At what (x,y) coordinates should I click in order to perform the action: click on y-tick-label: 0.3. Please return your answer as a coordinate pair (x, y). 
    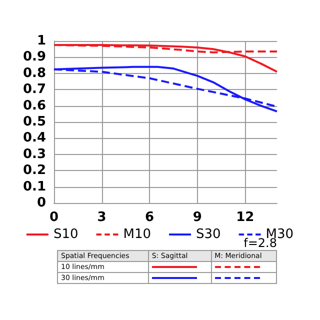
    Looking at the image, I should click on (34, 154).